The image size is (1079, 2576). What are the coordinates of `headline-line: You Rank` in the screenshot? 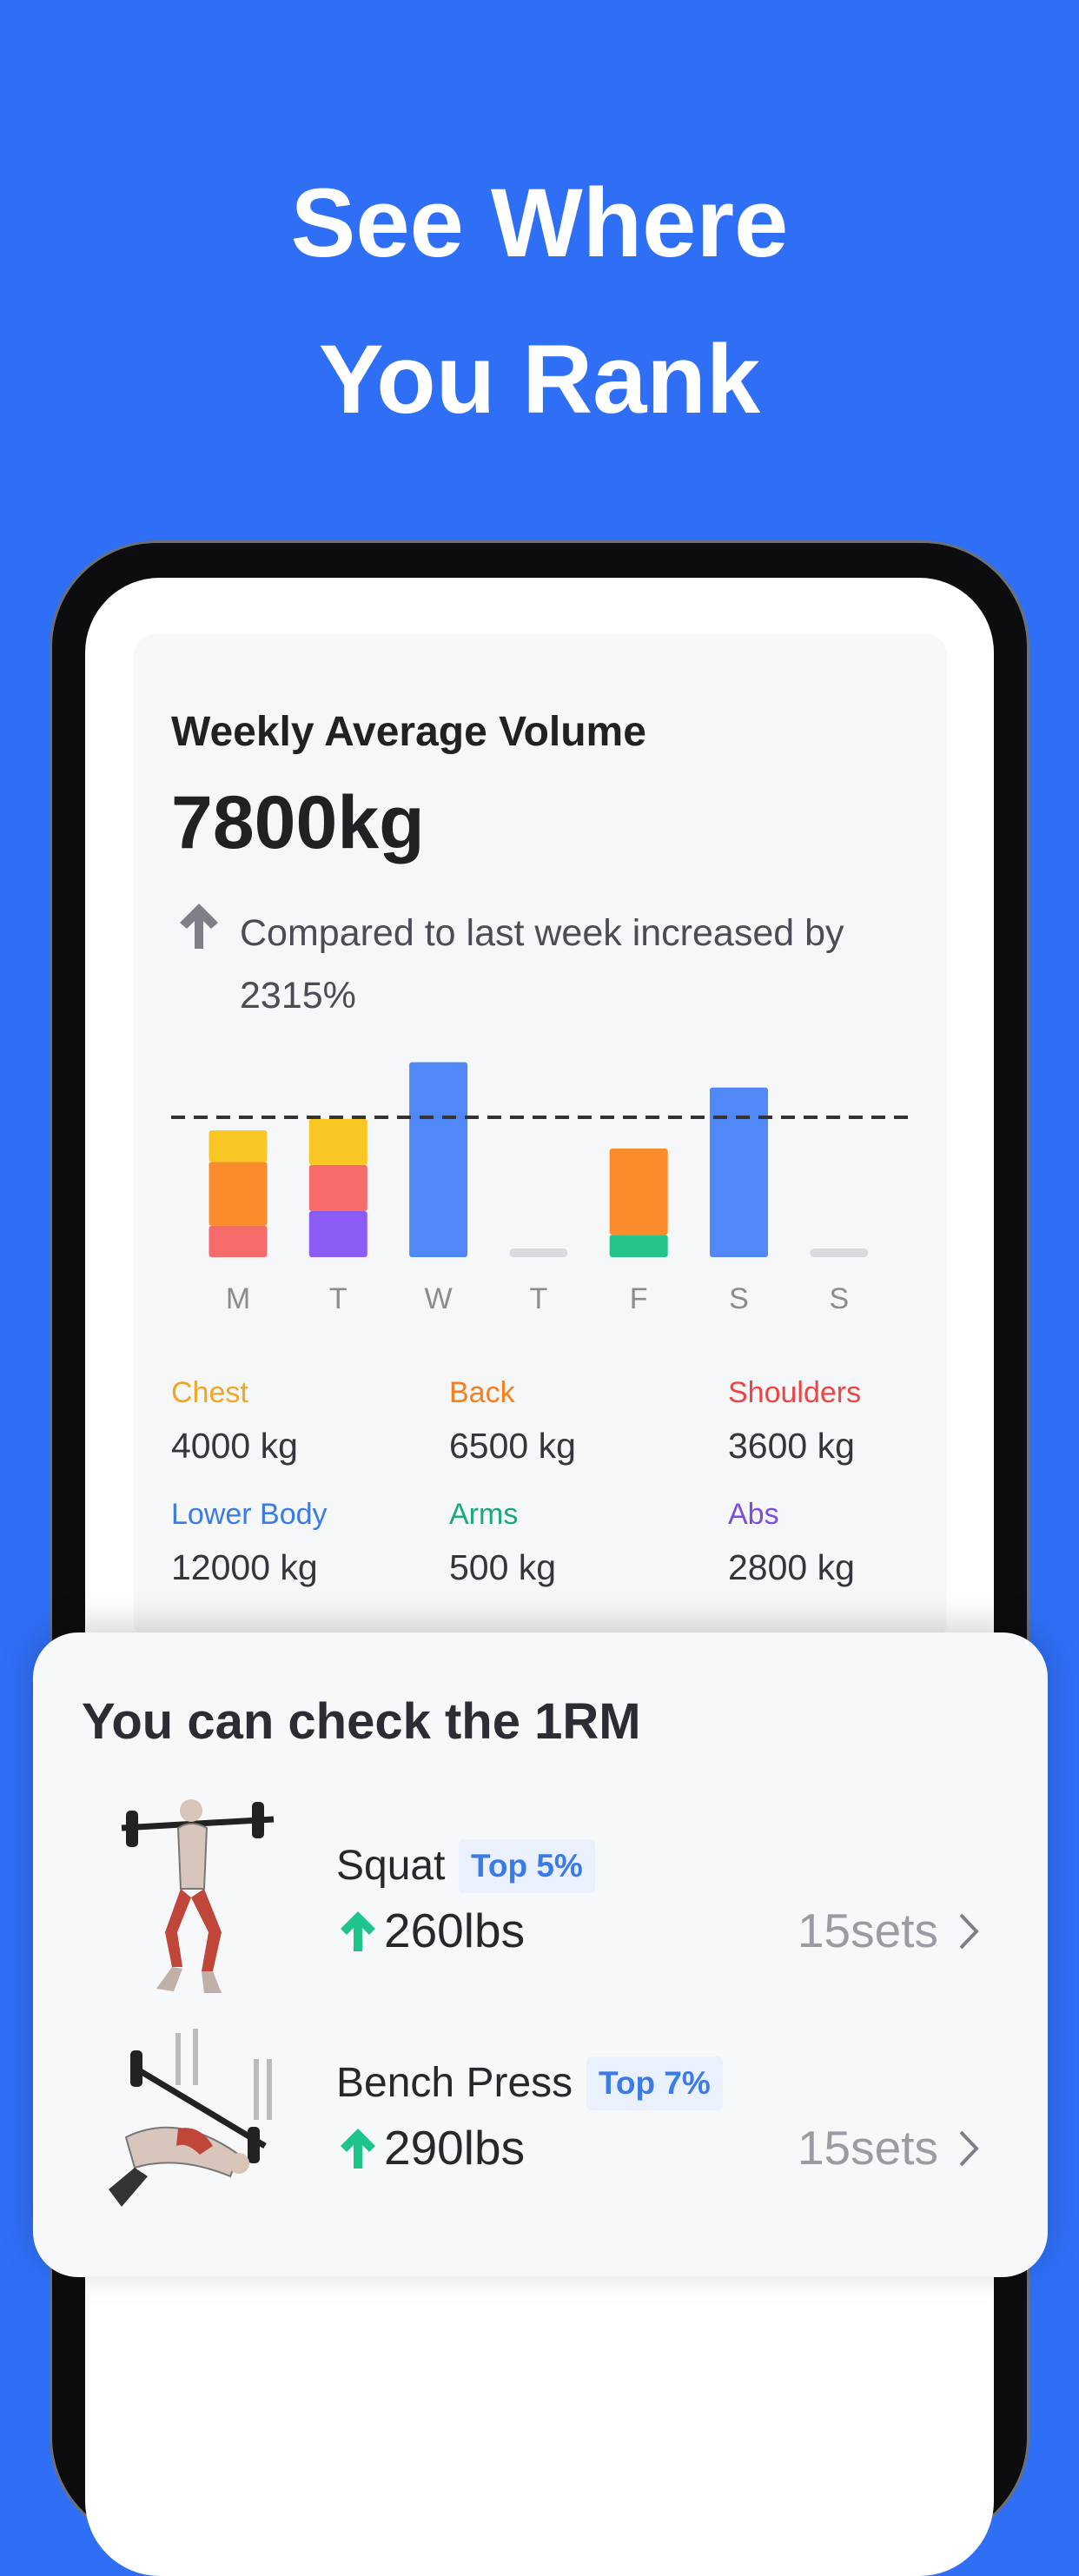 It's located at (539, 379).